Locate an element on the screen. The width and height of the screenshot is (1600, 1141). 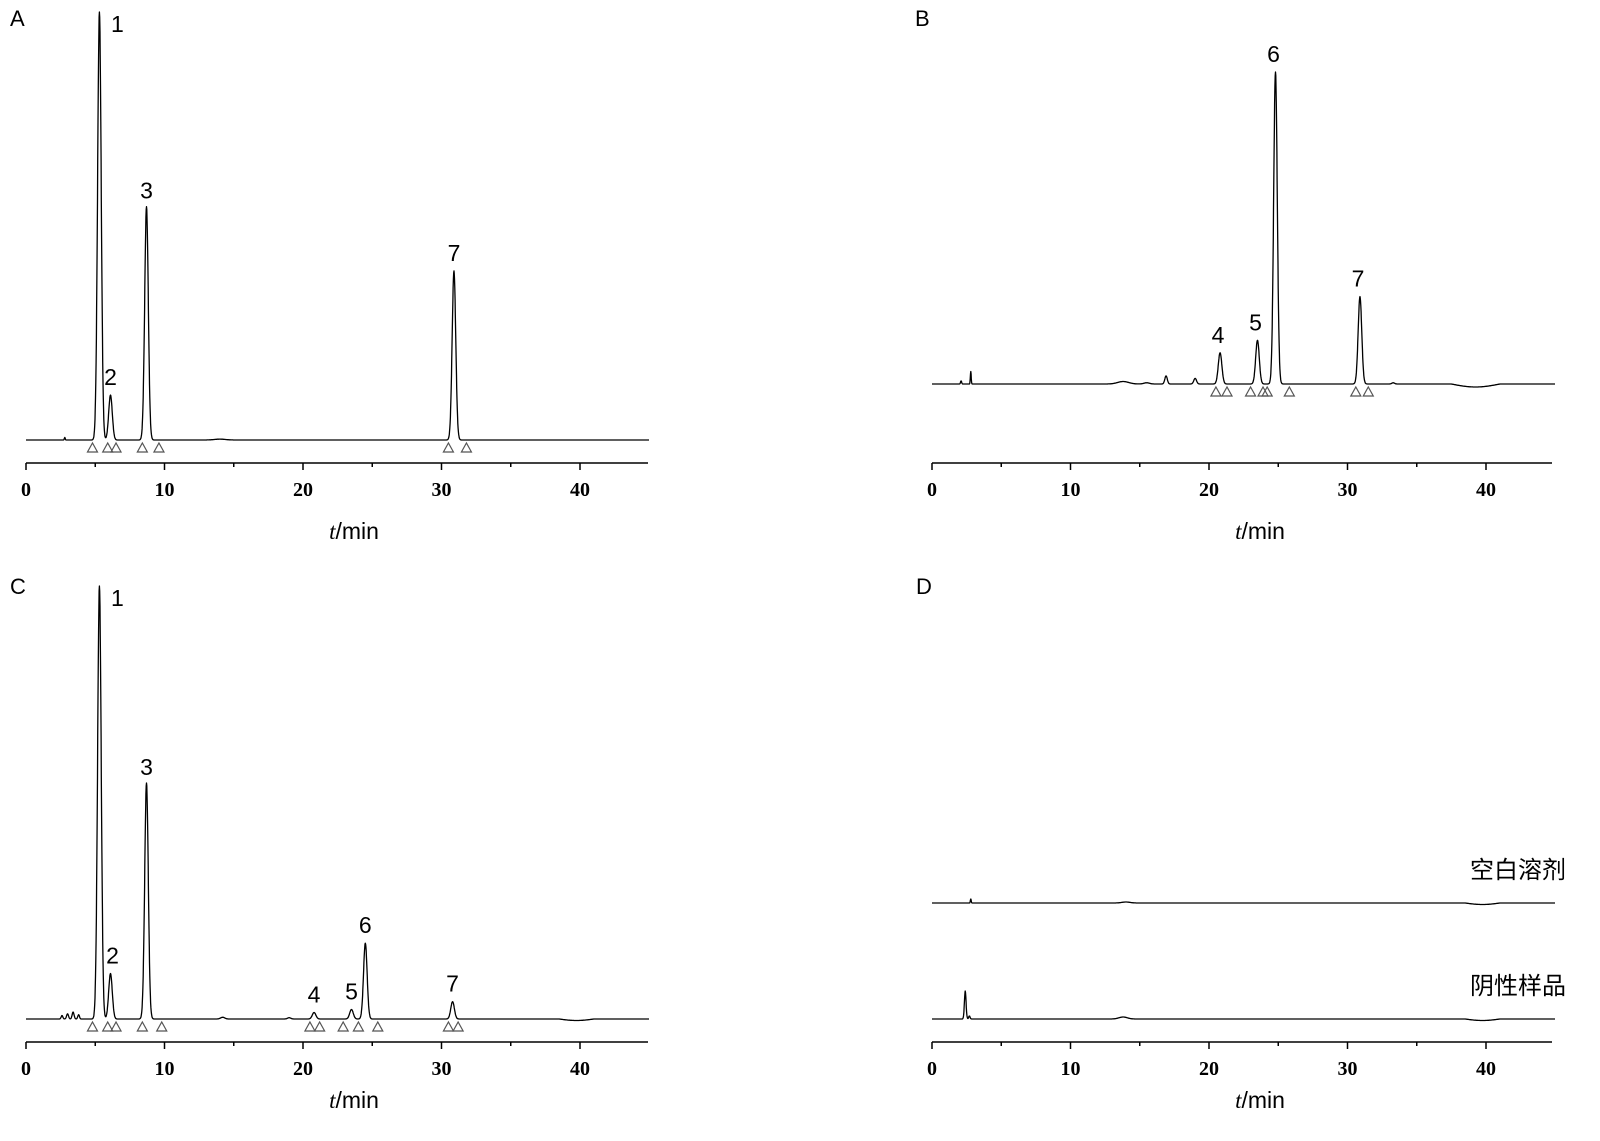
panel-c-x-ticks: 0 10 20 30 40 is located at coordinates (305, 1061).